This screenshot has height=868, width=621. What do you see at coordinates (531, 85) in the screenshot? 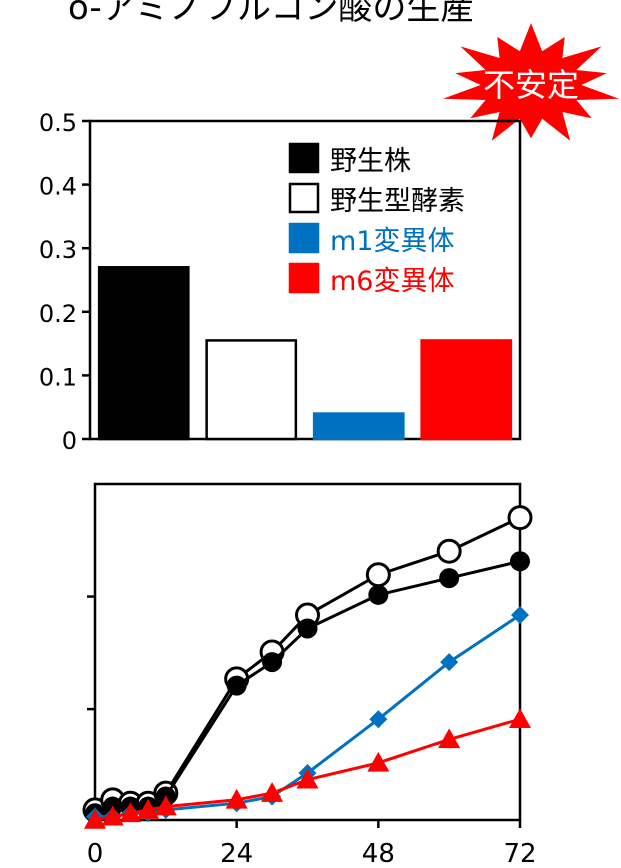
I see `badge-label: 不安定` at bounding box center [531, 85].